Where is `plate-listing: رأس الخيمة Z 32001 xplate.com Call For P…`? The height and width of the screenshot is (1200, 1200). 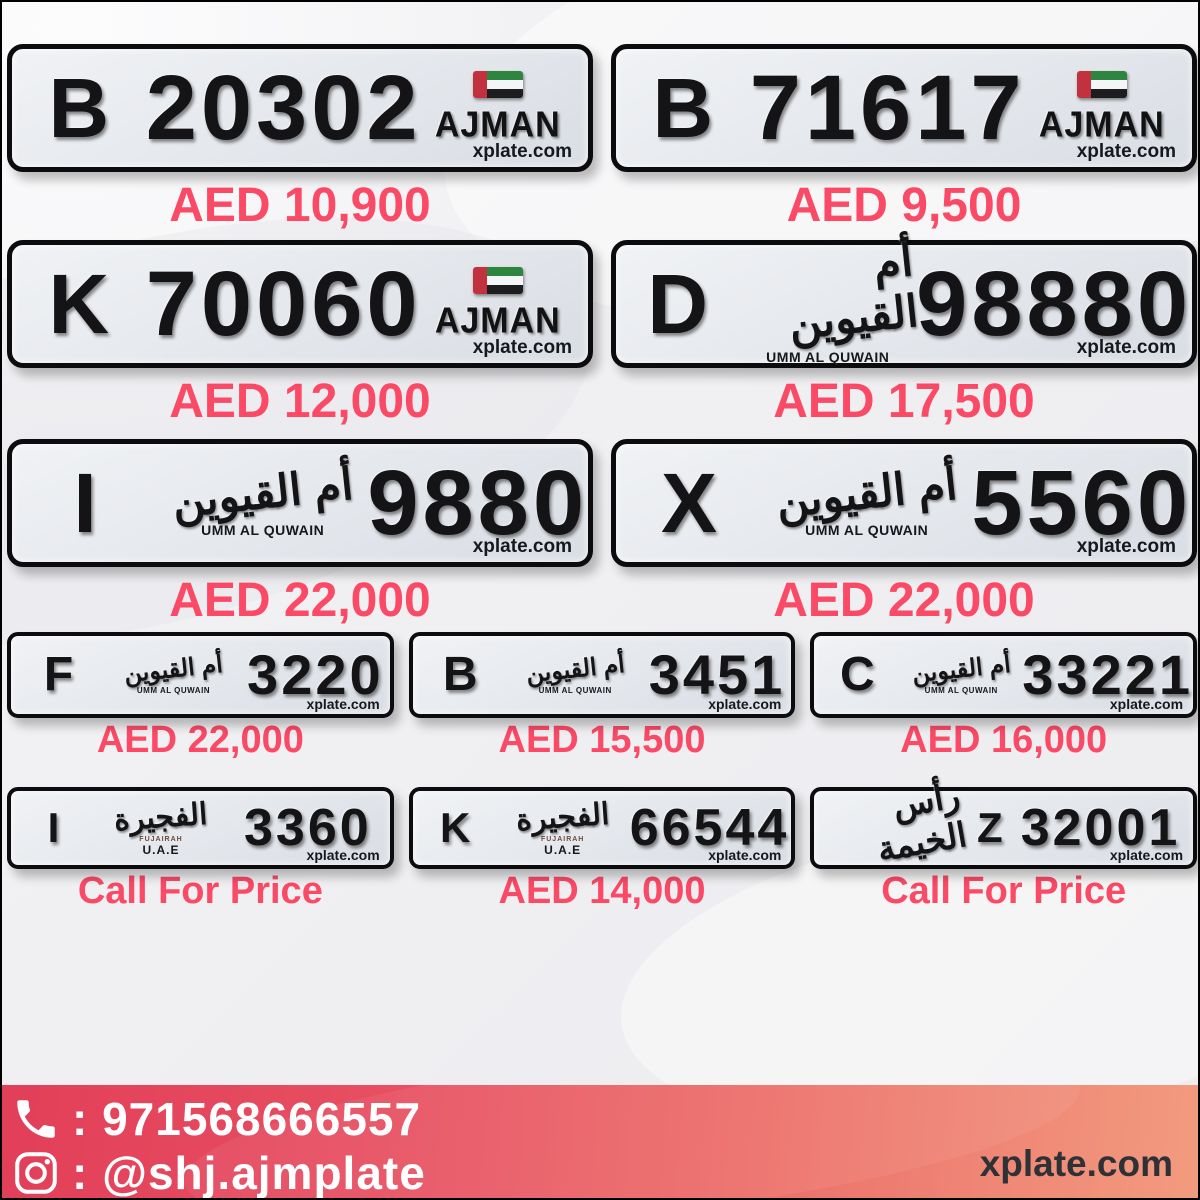 plate-listing: رأس الخيمة Z 32001 xplate.com Call For P… is located at coordinates (1004, 845).